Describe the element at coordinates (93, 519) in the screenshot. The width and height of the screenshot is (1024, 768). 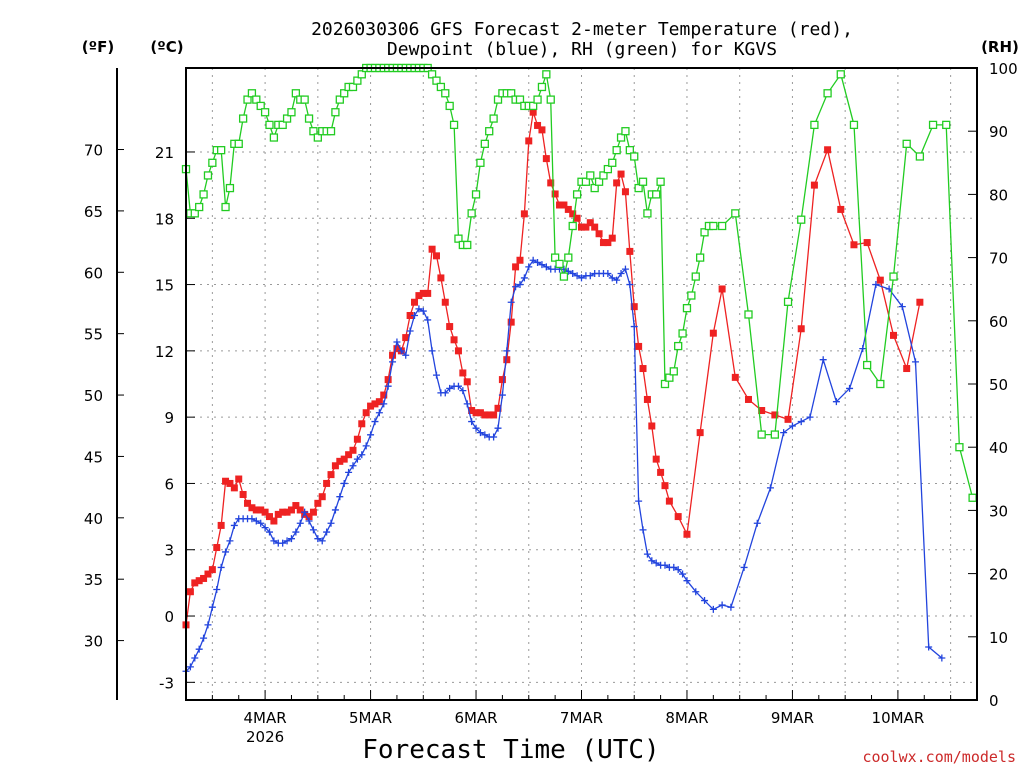
I see `fahrenheit-tick-label: 40` at that location.